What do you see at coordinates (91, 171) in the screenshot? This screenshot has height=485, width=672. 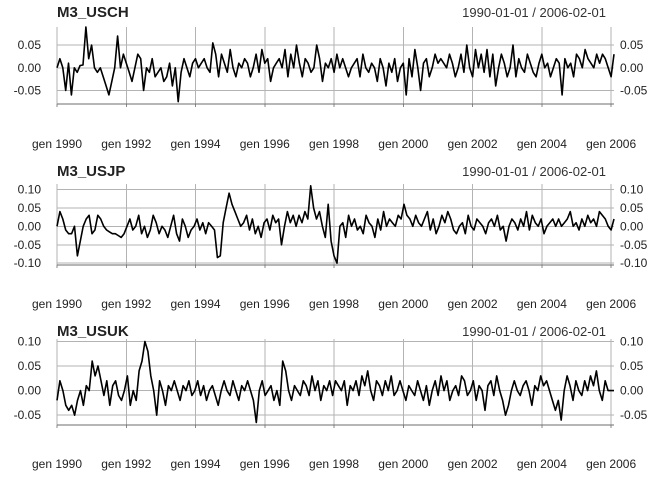 I see `chart-title: M3_USJP` at bounding box center [91, 171].